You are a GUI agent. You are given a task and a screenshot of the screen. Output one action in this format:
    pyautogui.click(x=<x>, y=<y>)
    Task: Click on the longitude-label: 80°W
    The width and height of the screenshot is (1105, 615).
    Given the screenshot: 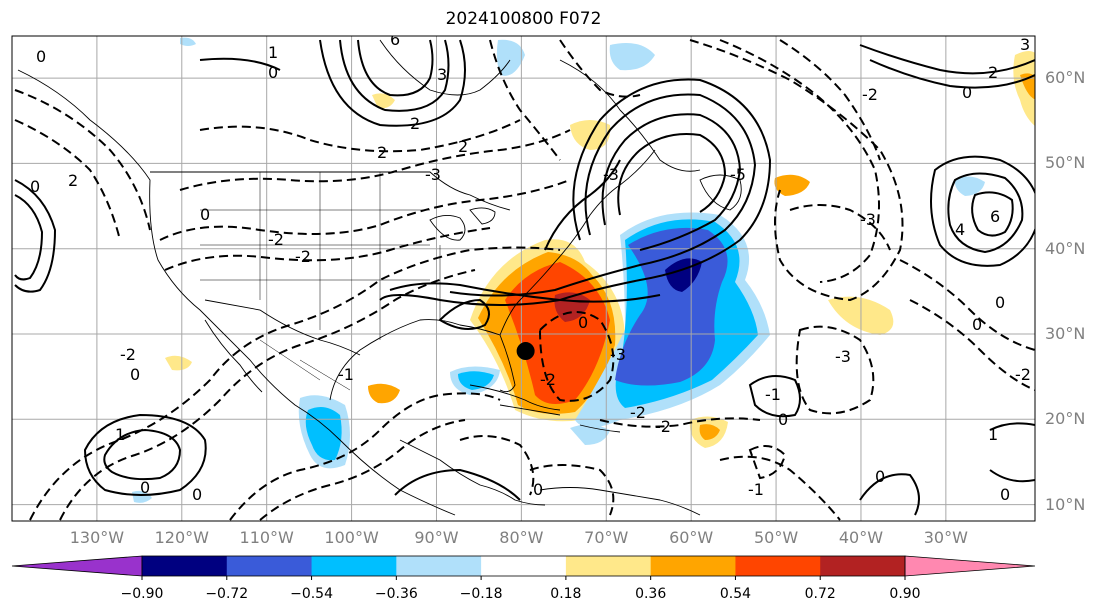 What is the action you would take?
    pyautogui.click(x=521, y=537)
    